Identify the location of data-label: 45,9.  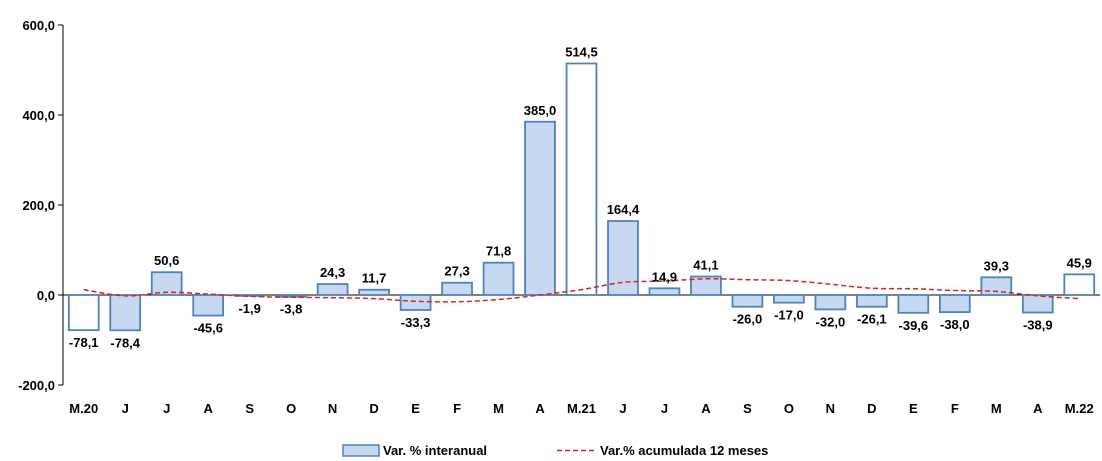
(1079, 262).